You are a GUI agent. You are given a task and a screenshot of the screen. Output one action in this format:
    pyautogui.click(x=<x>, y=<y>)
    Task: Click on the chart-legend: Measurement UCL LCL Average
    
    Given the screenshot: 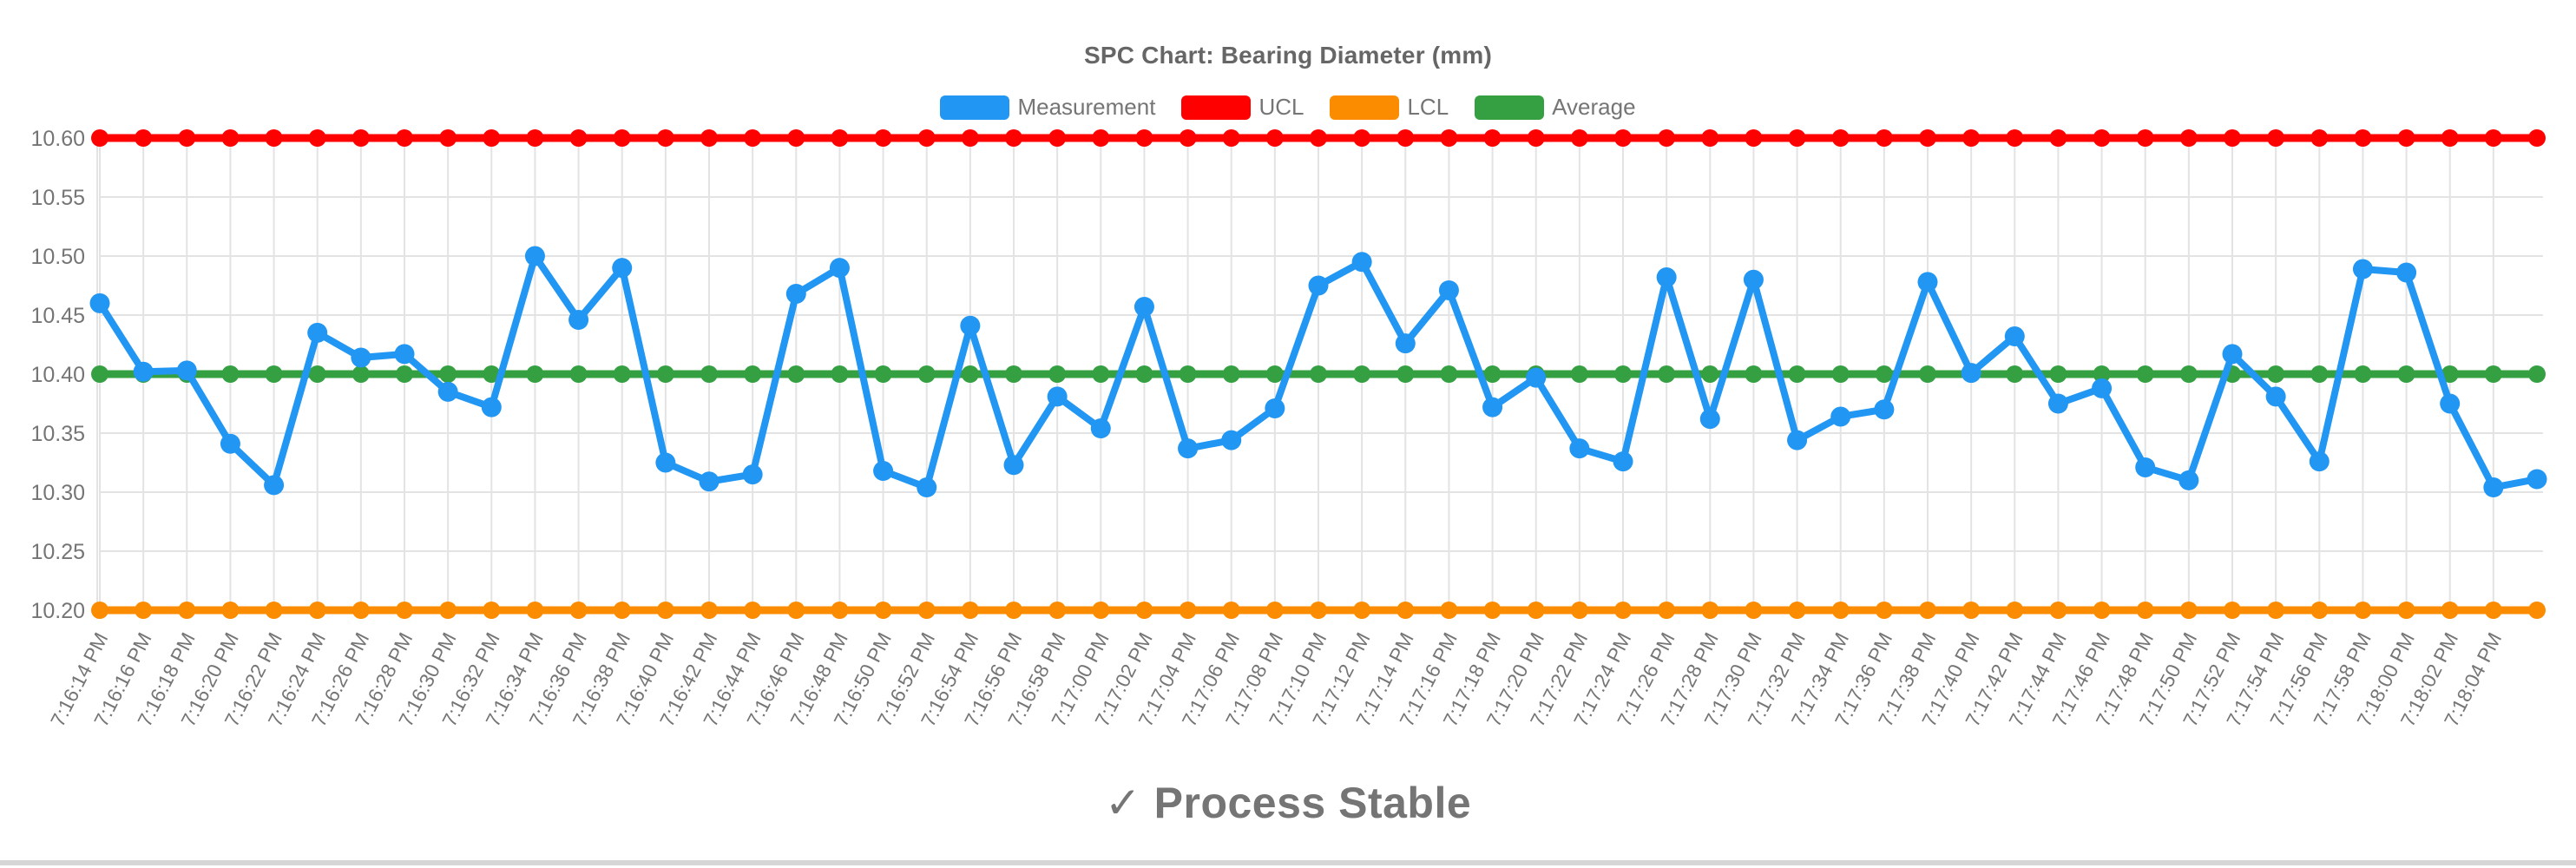 What is the action you would take?
    pyautogui.click(x=1288, y=107)
    